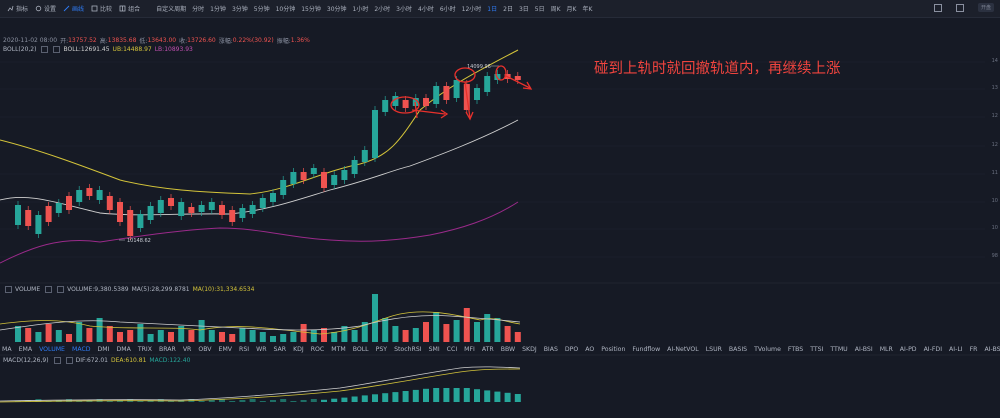  What do you see at coordinates (408, 349) in the screenshot?
I see `indicator-tab-stochrsi: StochRSI` at bounding box center [408, 349].